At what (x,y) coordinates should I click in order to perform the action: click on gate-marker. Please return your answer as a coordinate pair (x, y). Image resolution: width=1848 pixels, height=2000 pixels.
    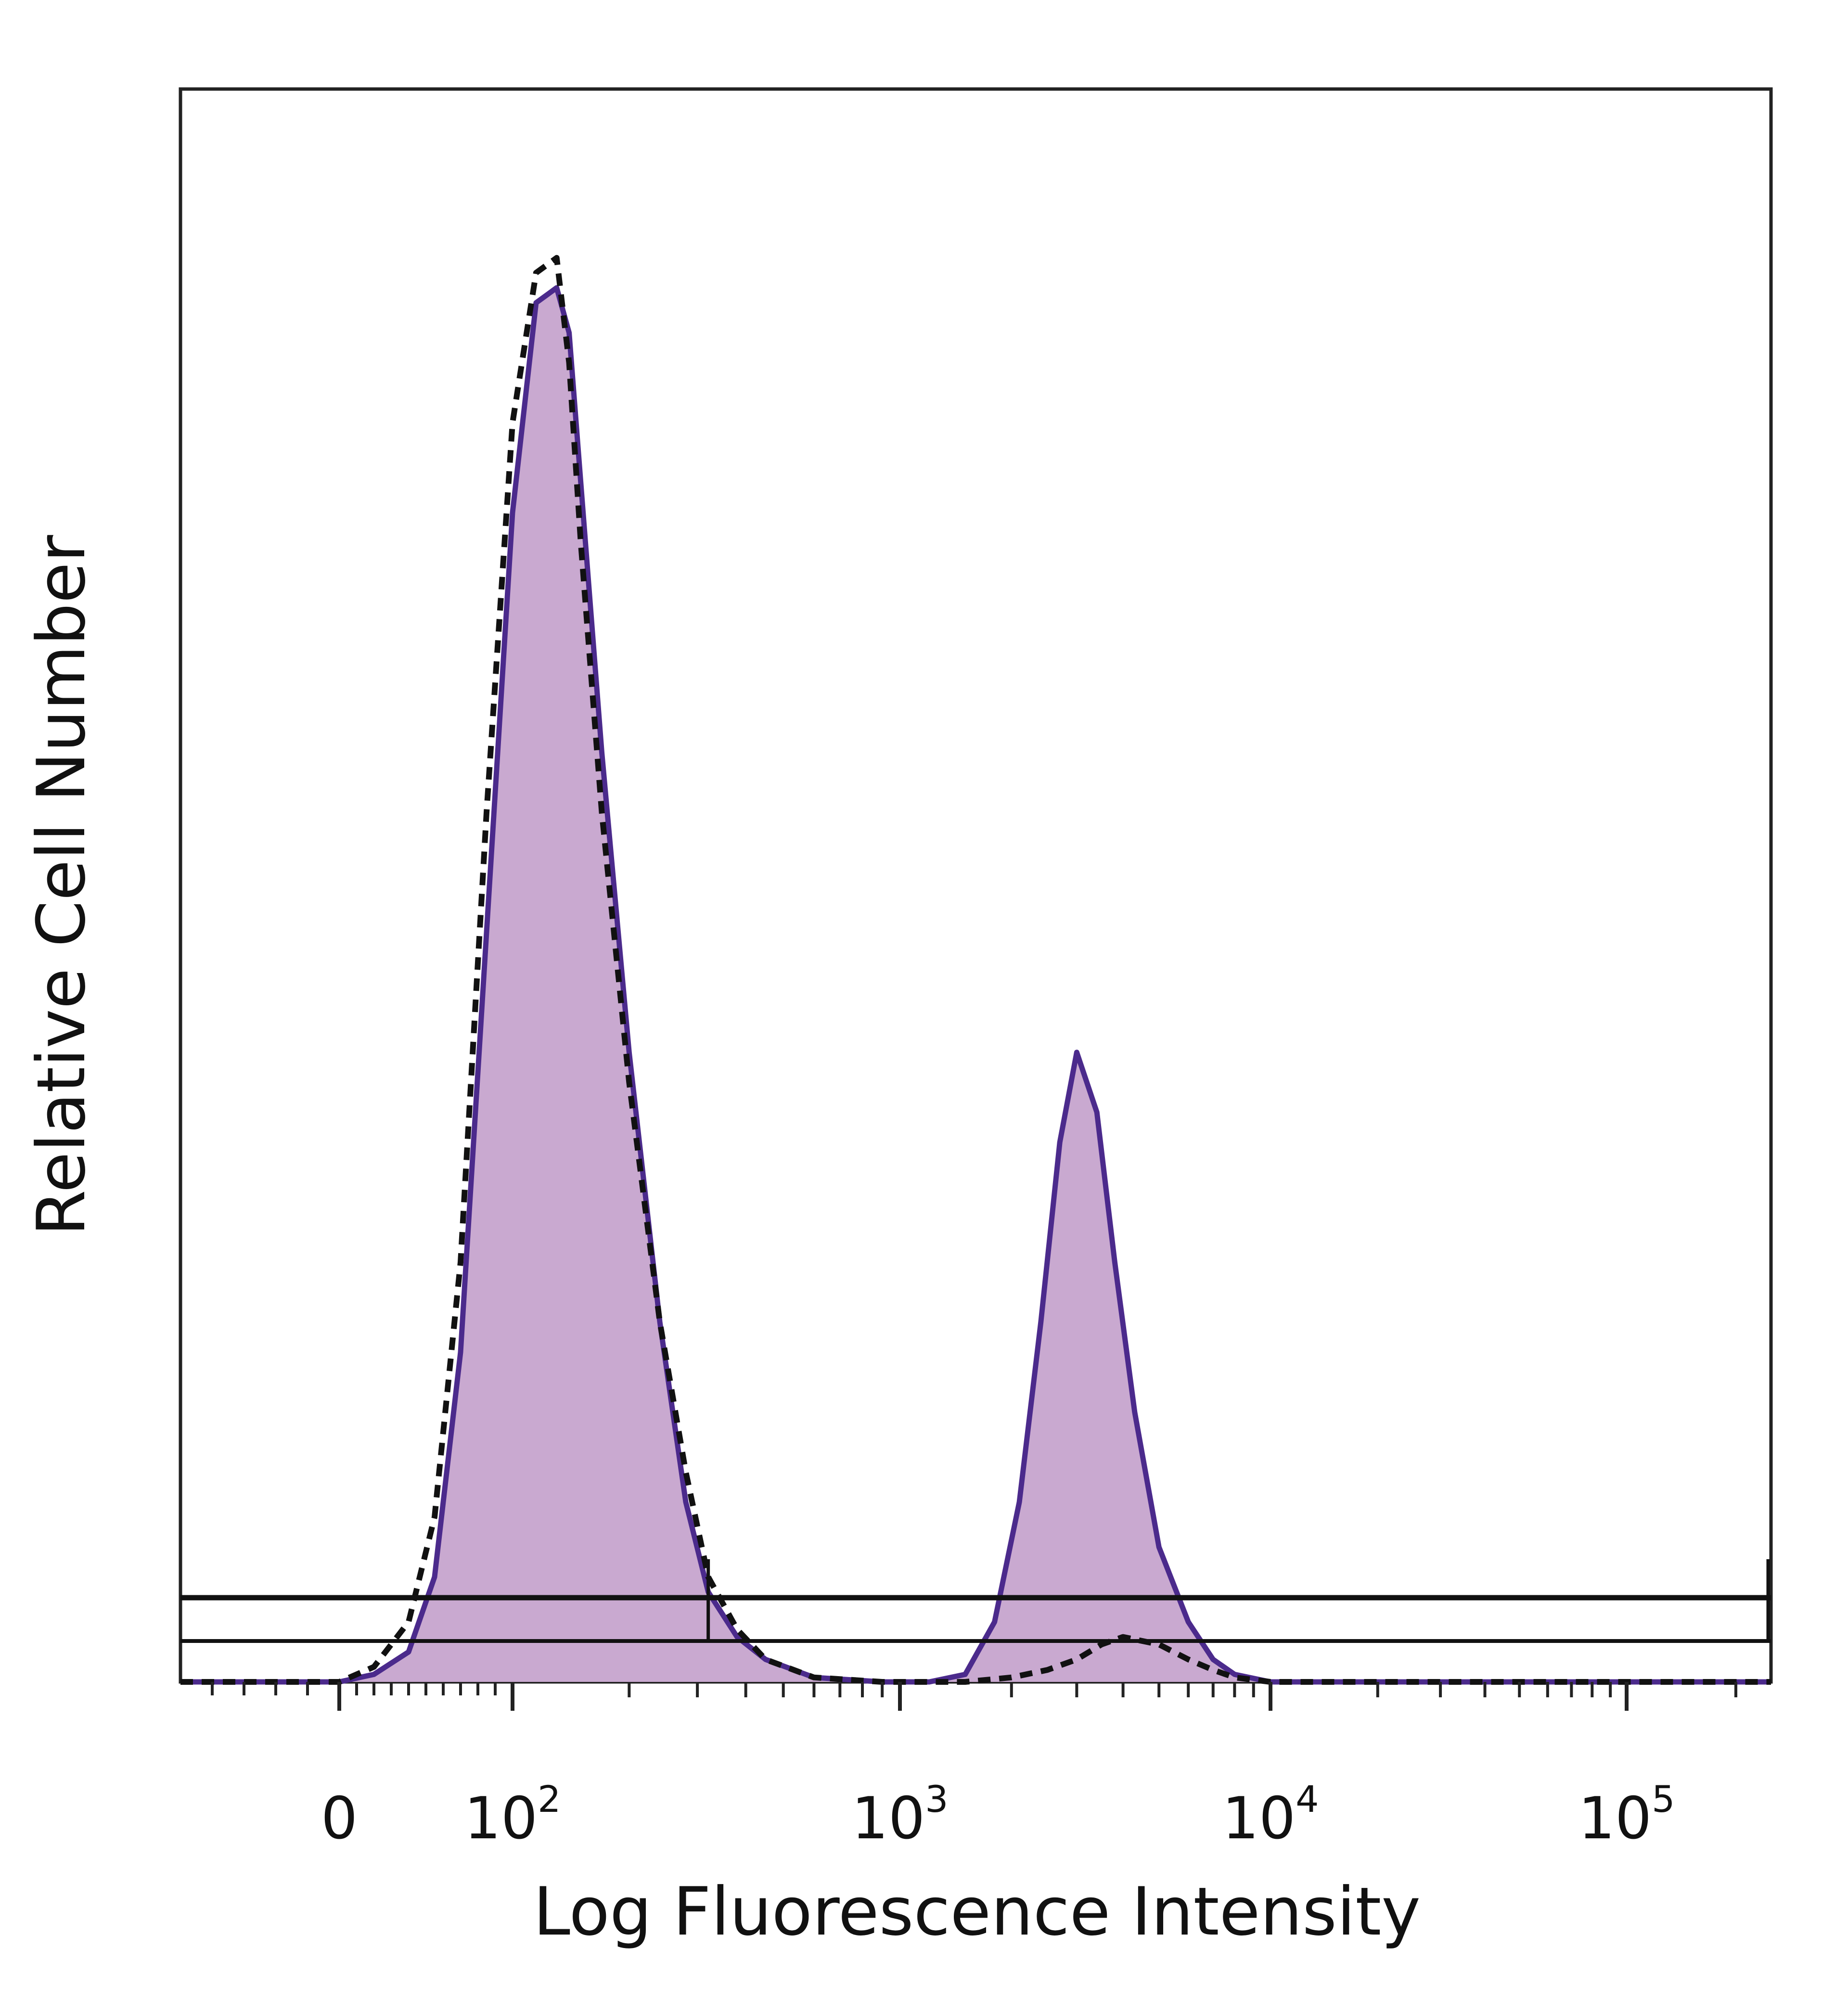
    Looking at the image, I should click on (975, 1601).